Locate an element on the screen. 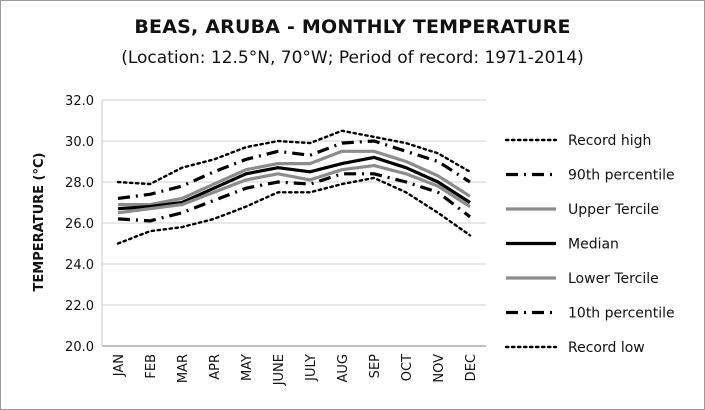  x-tick-labels: JAN FEB MAR APR MAY JUNE JULY AUG SEP OCT NOV DEC is located at coordinates (295, 370).